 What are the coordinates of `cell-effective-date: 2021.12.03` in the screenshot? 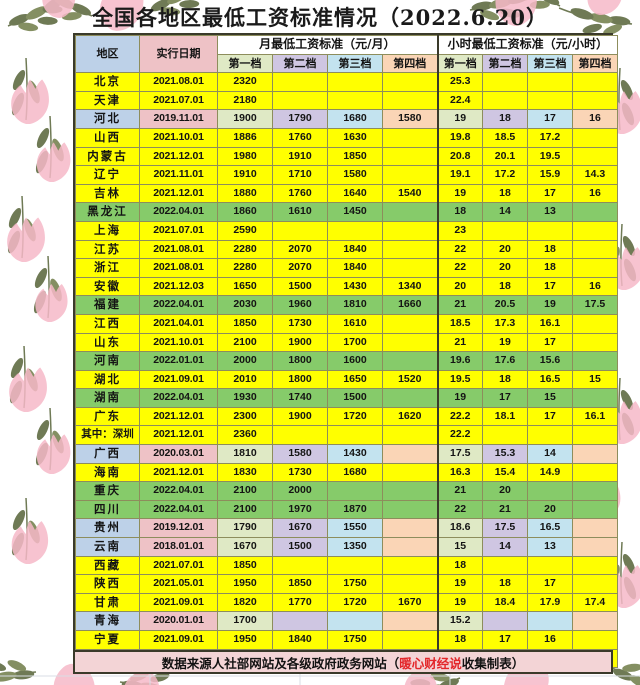 It's located at (178, 286).